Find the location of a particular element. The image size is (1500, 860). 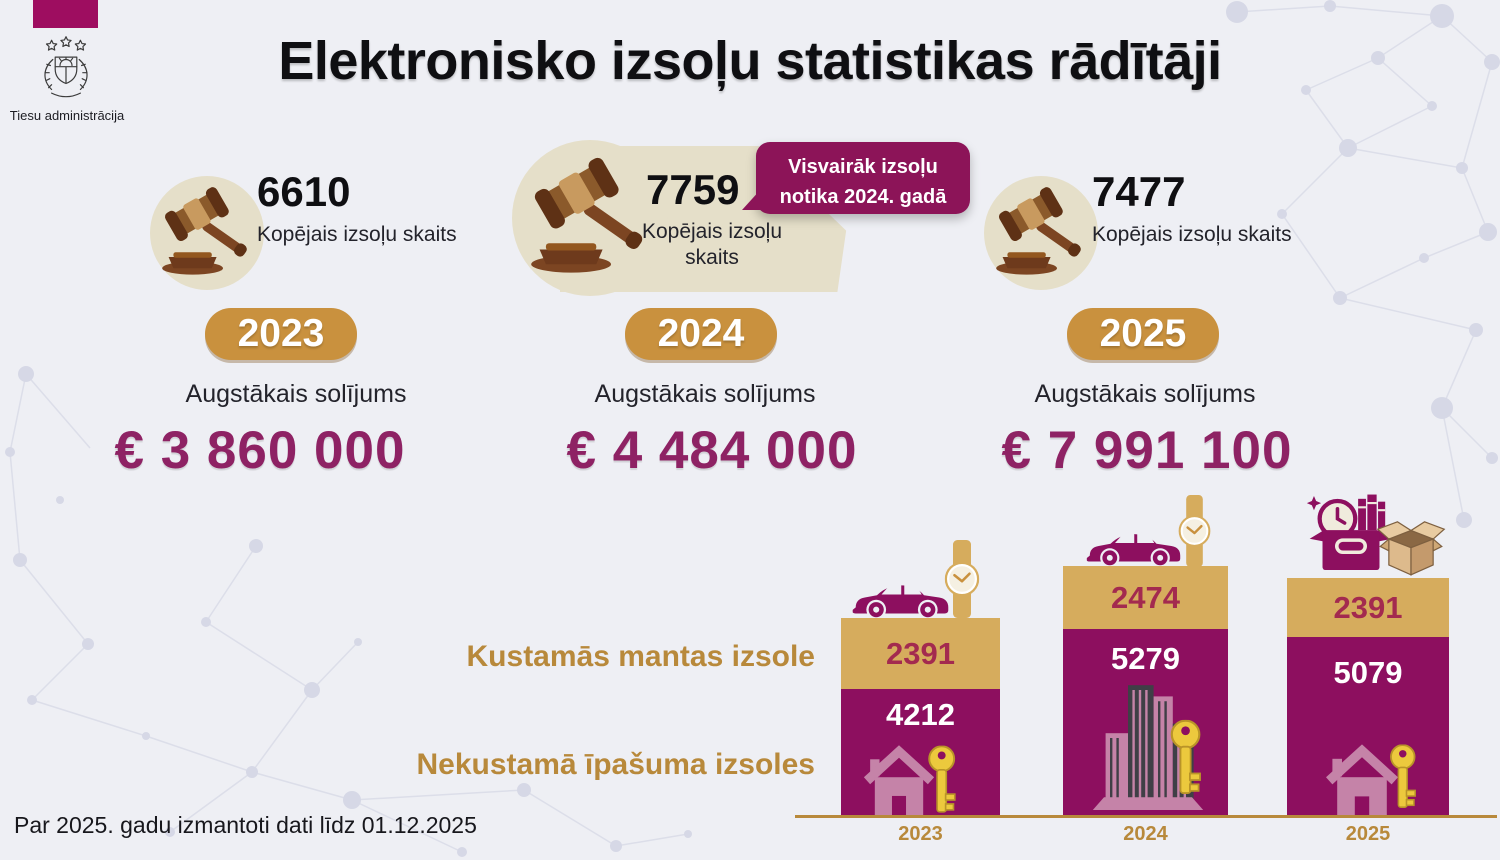

gavel-circle-2023 is located at coordinates (207, 233).